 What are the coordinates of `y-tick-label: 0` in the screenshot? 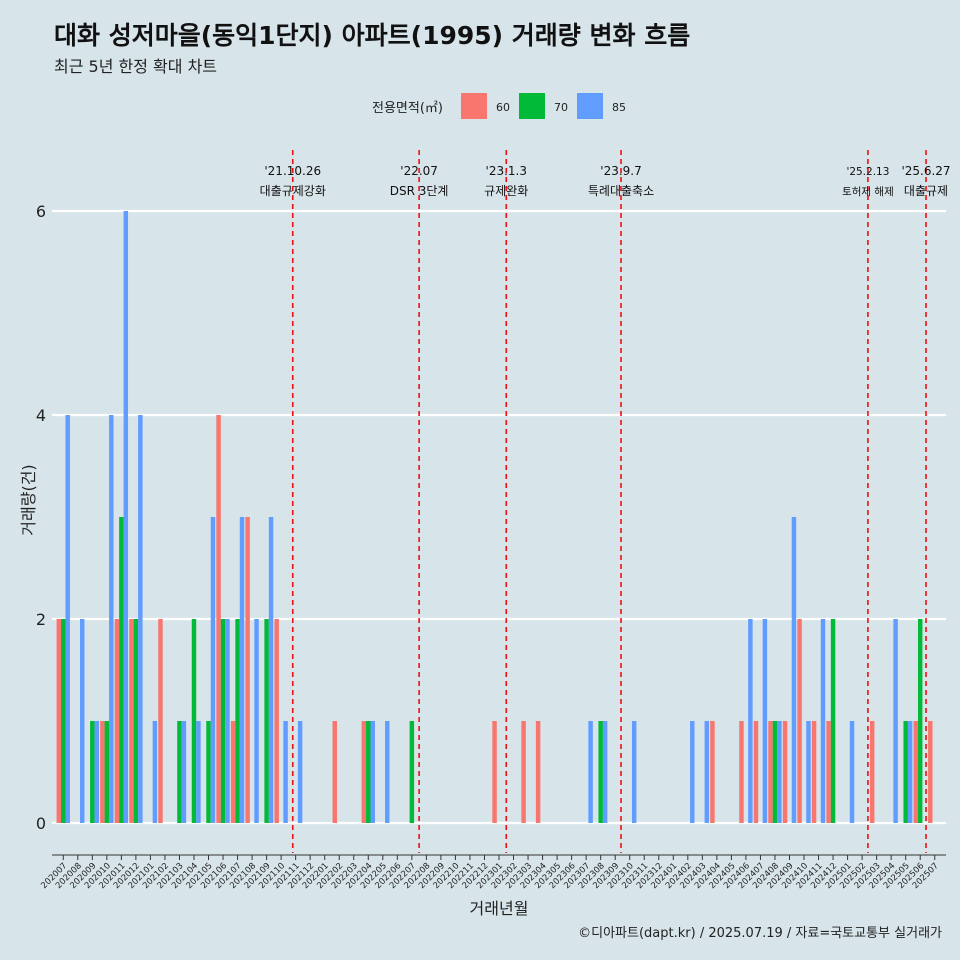 It's located at (41, 823).